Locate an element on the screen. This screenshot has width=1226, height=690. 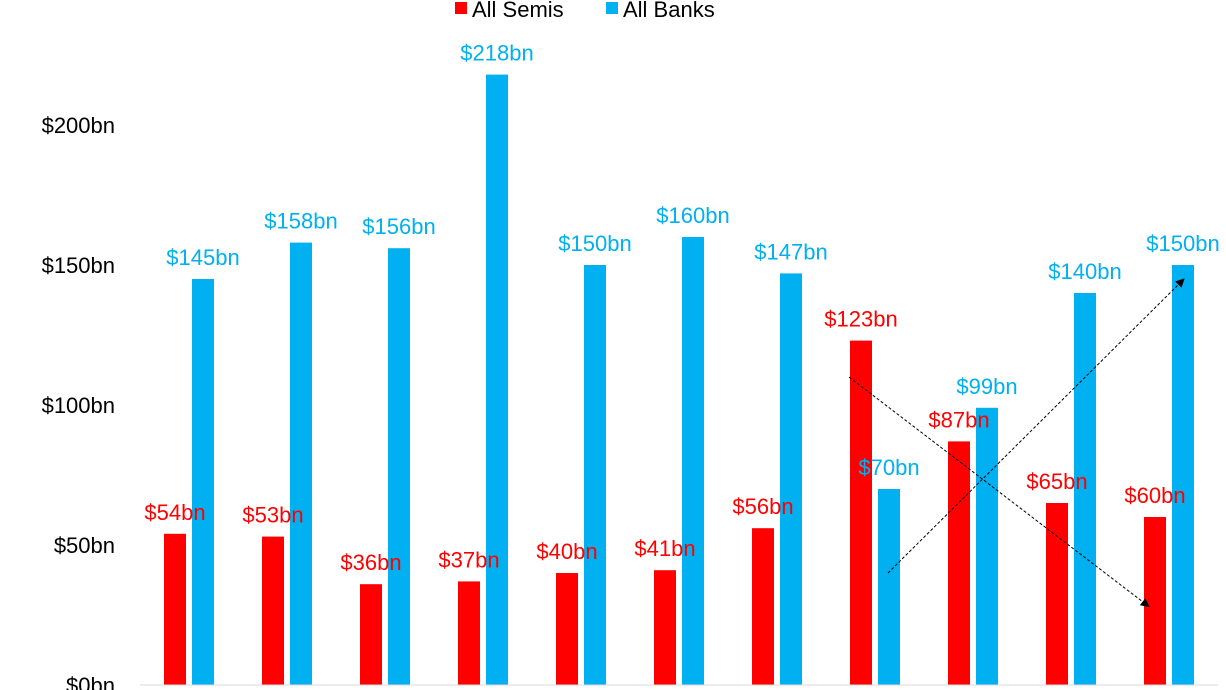
legend-swatch-all-semis is located at coordinates (461, 8).